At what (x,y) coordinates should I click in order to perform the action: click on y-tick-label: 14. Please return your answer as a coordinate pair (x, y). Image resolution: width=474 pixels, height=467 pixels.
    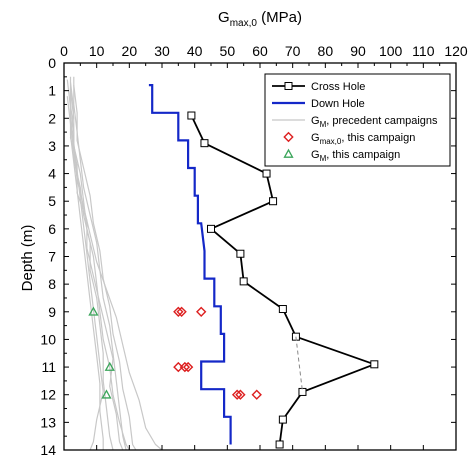
    Looking at the image, I should click on (48, 450).